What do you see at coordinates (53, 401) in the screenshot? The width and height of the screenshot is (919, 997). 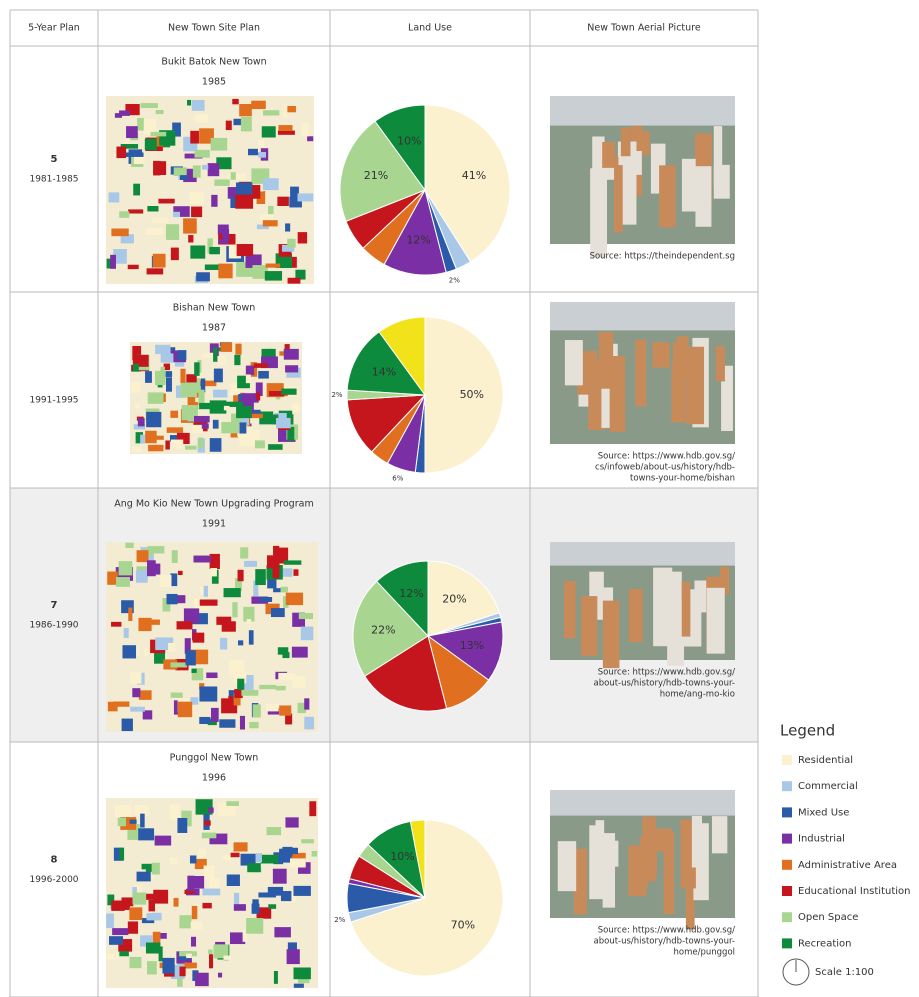 I see `plan-period: 1991-1995` at bounding box center [53, 401].